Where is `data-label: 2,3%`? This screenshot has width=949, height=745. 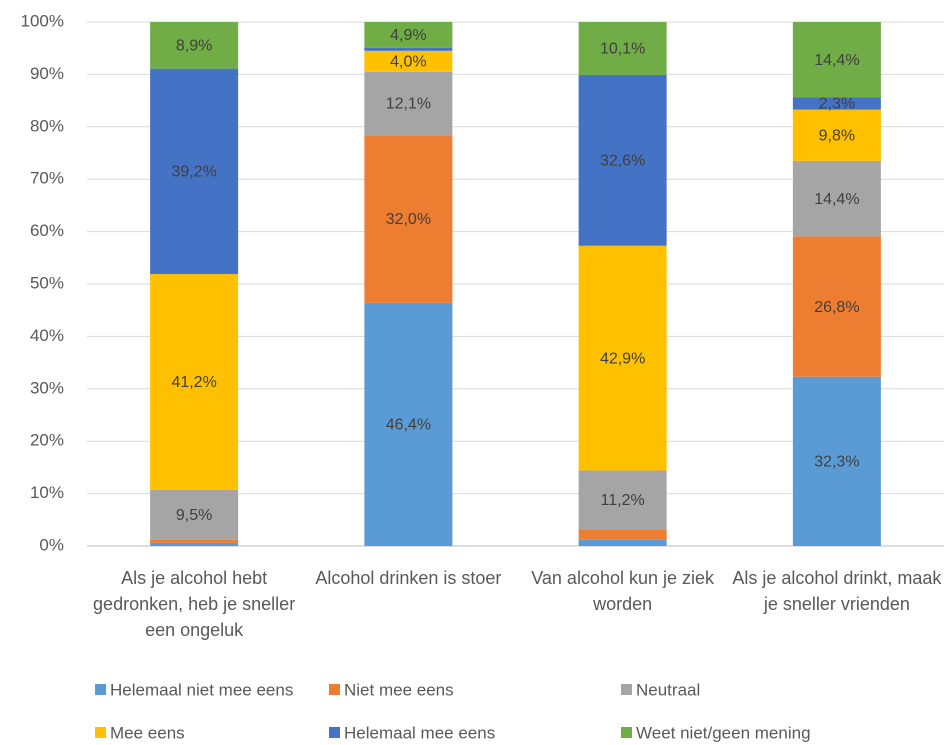 data-label: 2,3% is located at coordinates (837, 104).